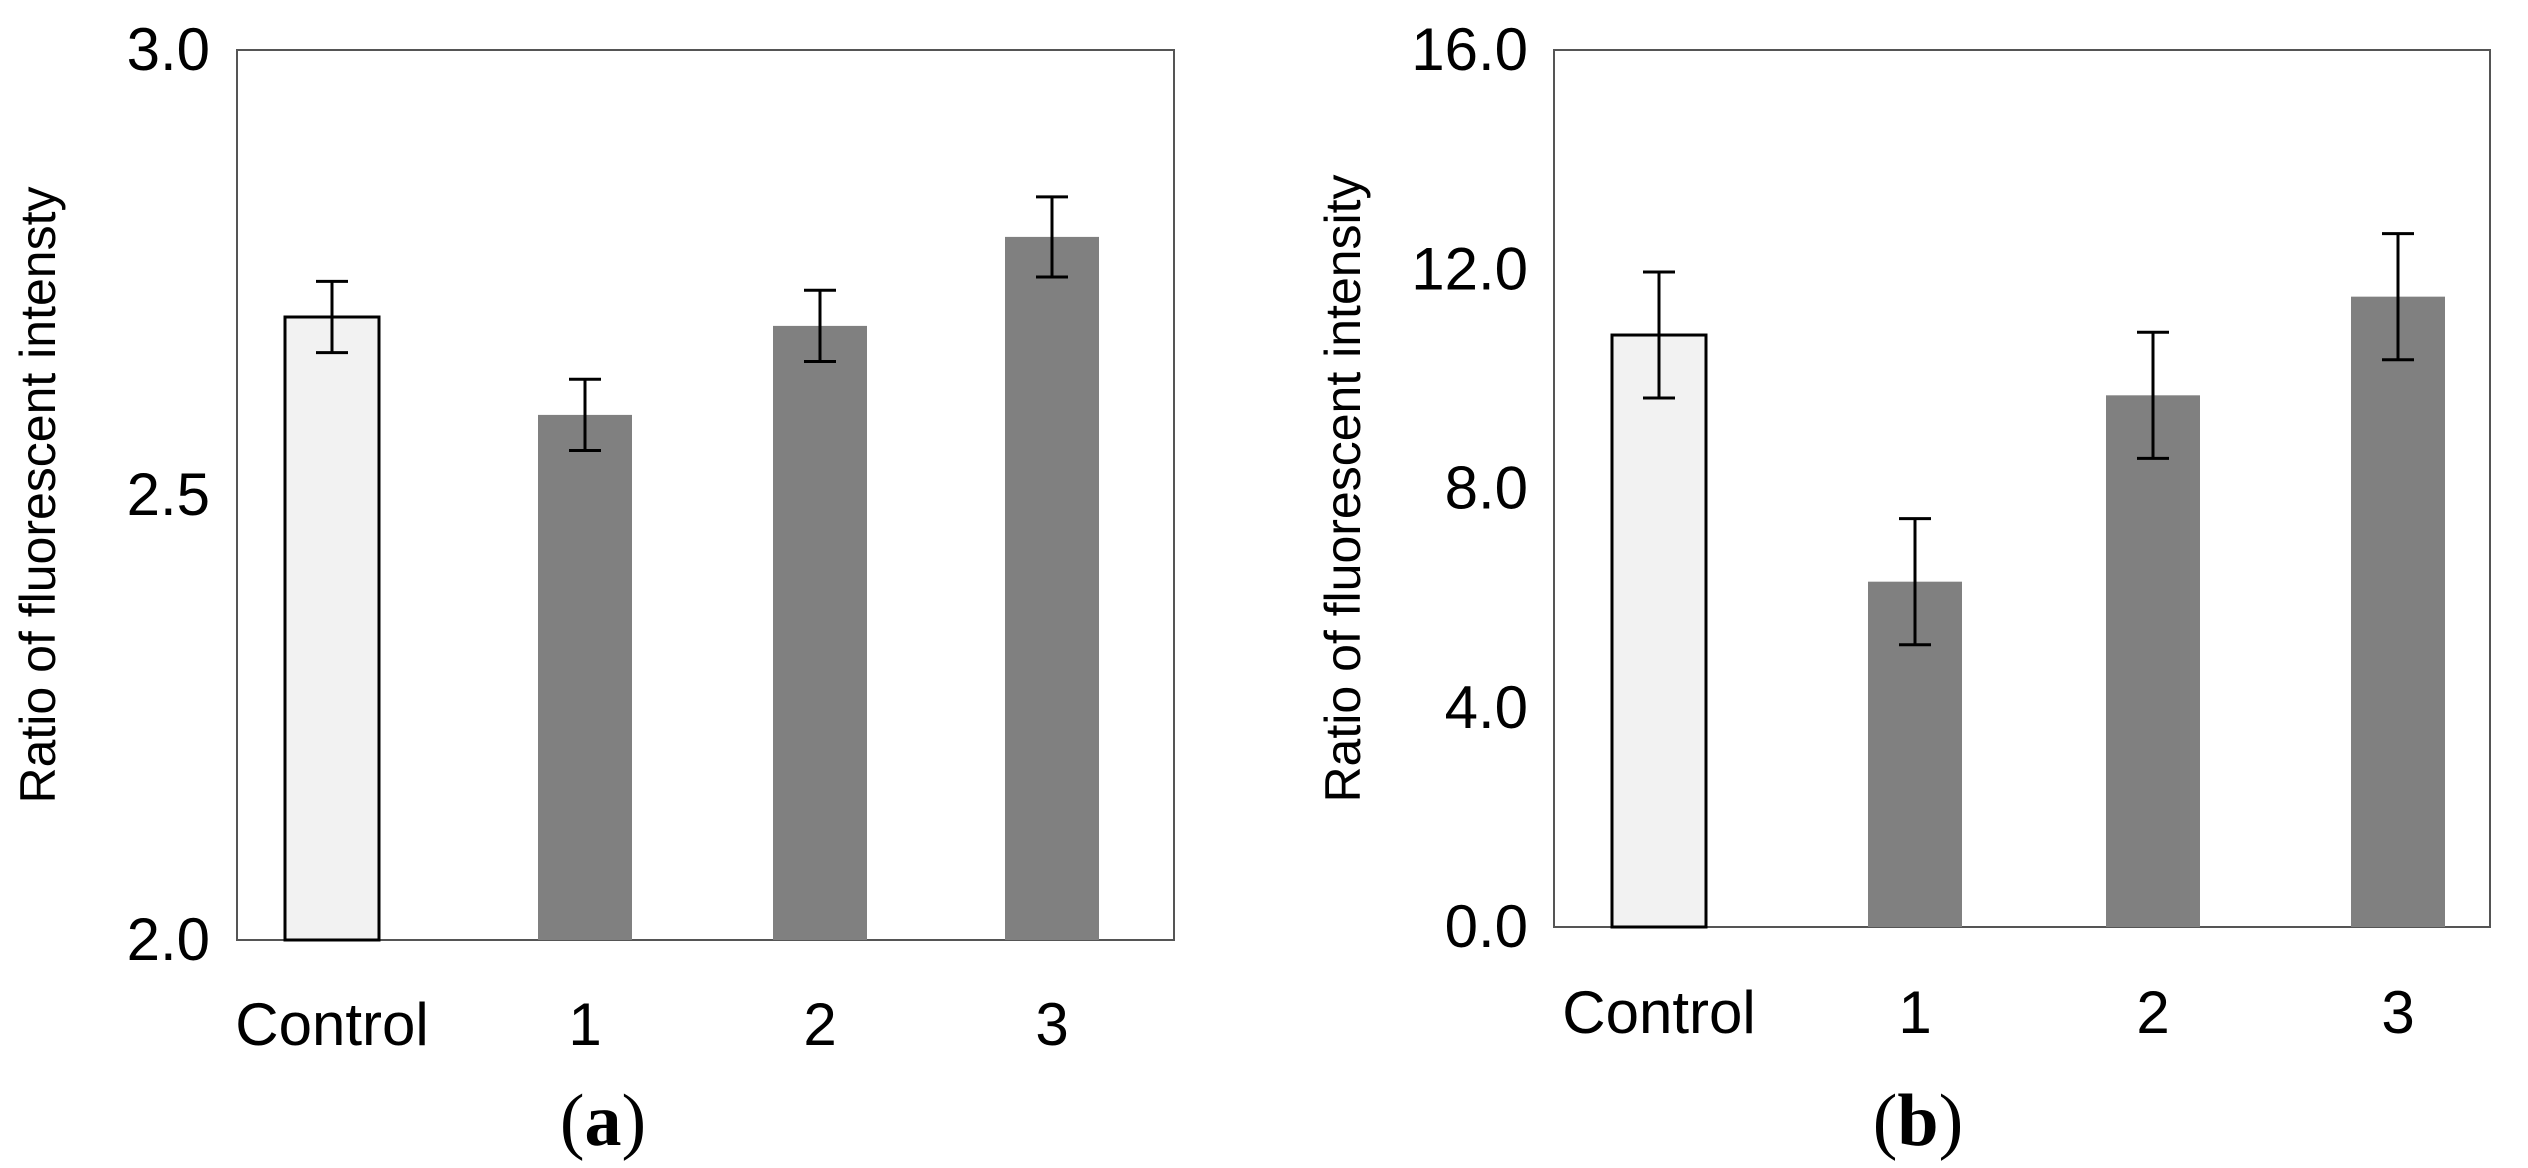 The width and height of the screenshot is (2528, 1168). What do you see at coordinates (38, 495) in the screenshot?
I see `y-axis-label: Ratio of fluorescent intensty` at bounding box center [38, 495].